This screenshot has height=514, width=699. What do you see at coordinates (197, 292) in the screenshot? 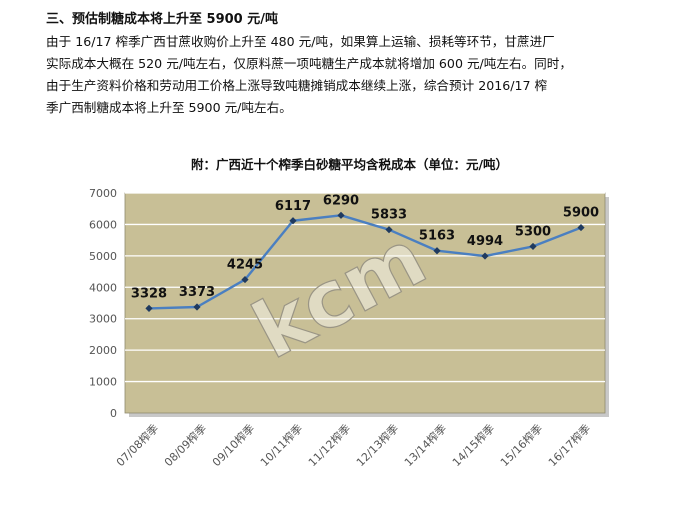
I see `data-label: 3373` at bounding box center [197, 292].